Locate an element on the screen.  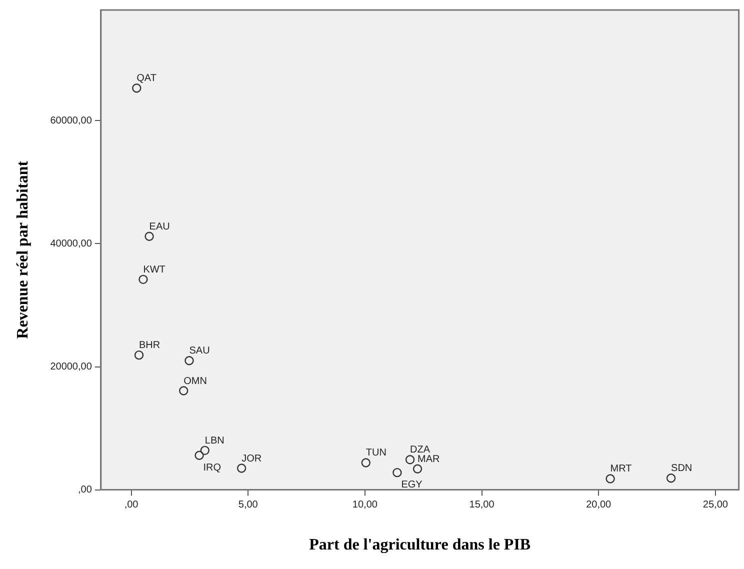
y-tick-label: ,00 is located at coordinates (85, 490).